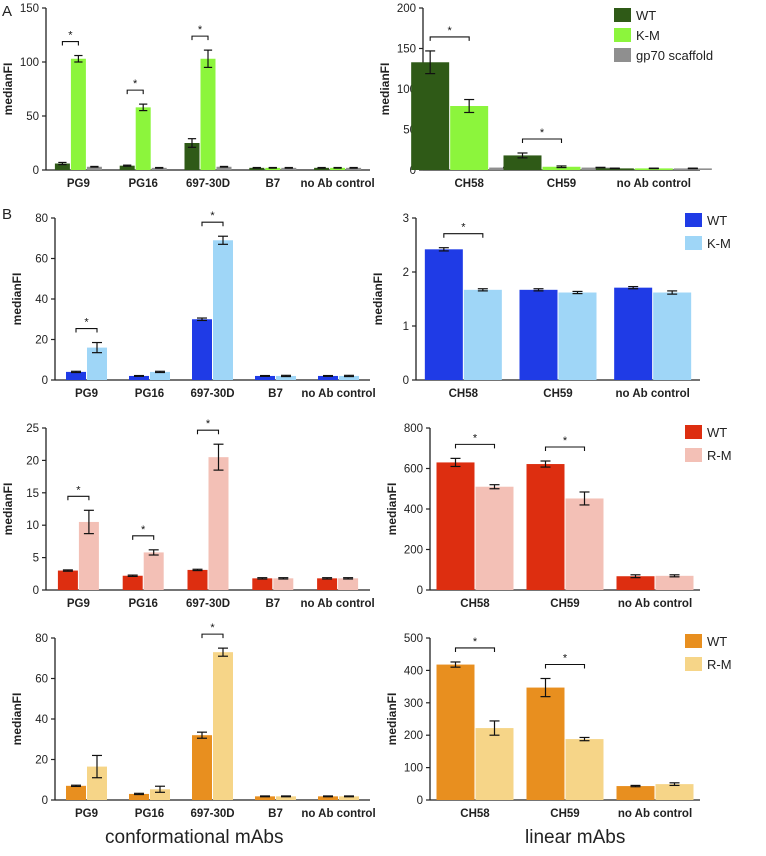 The height and width of the screenshot is (856, 766). What do you see at coordinates (32, 526) in the screenshot?
I see `y-tick-label: 10` at bounding box center [32, 526].